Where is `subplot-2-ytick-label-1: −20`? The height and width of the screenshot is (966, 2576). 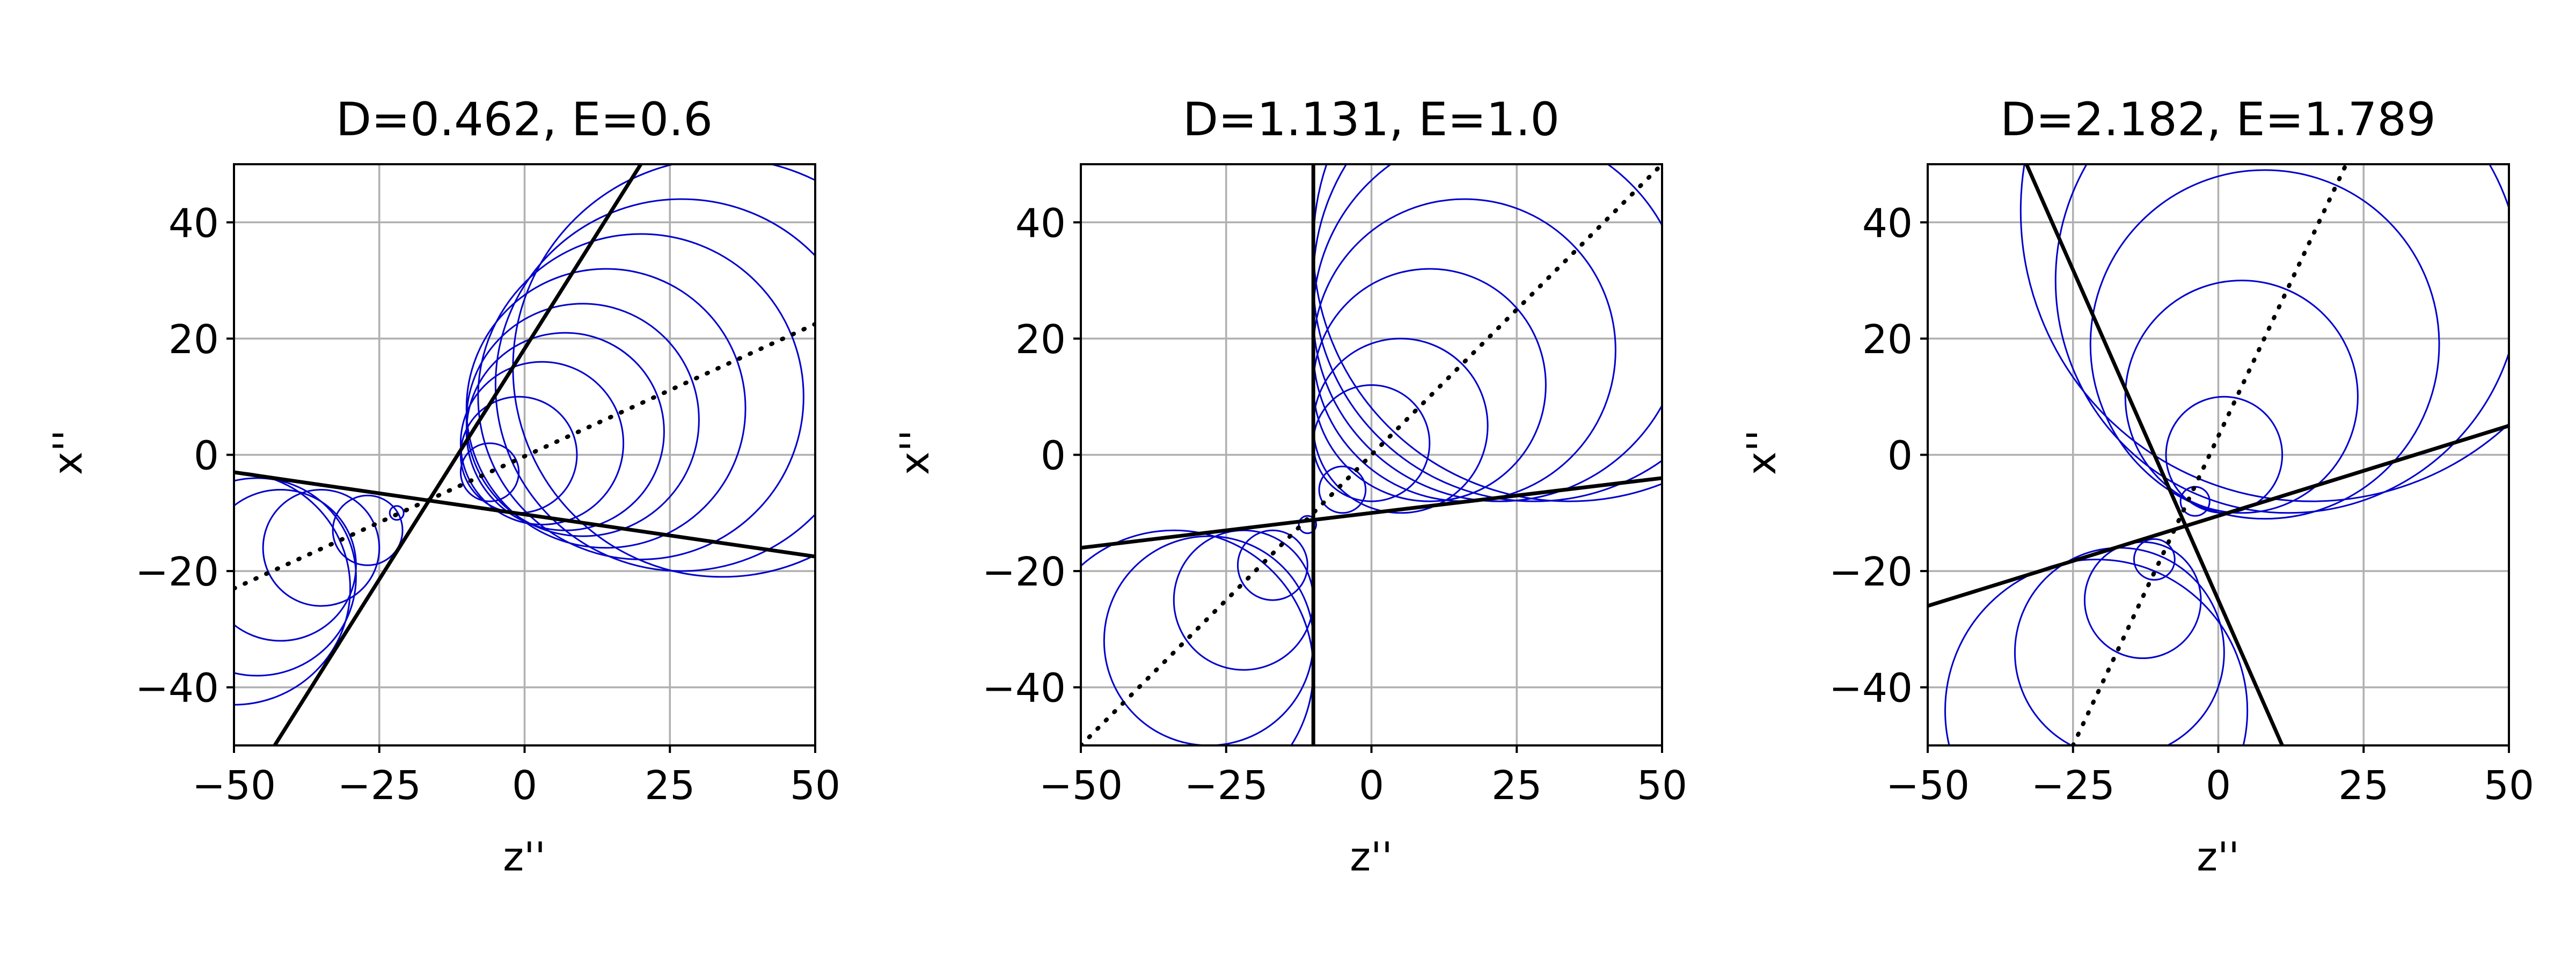 subplot-2-ytick-label-1: −20 is located at coordinates (1024, 572).